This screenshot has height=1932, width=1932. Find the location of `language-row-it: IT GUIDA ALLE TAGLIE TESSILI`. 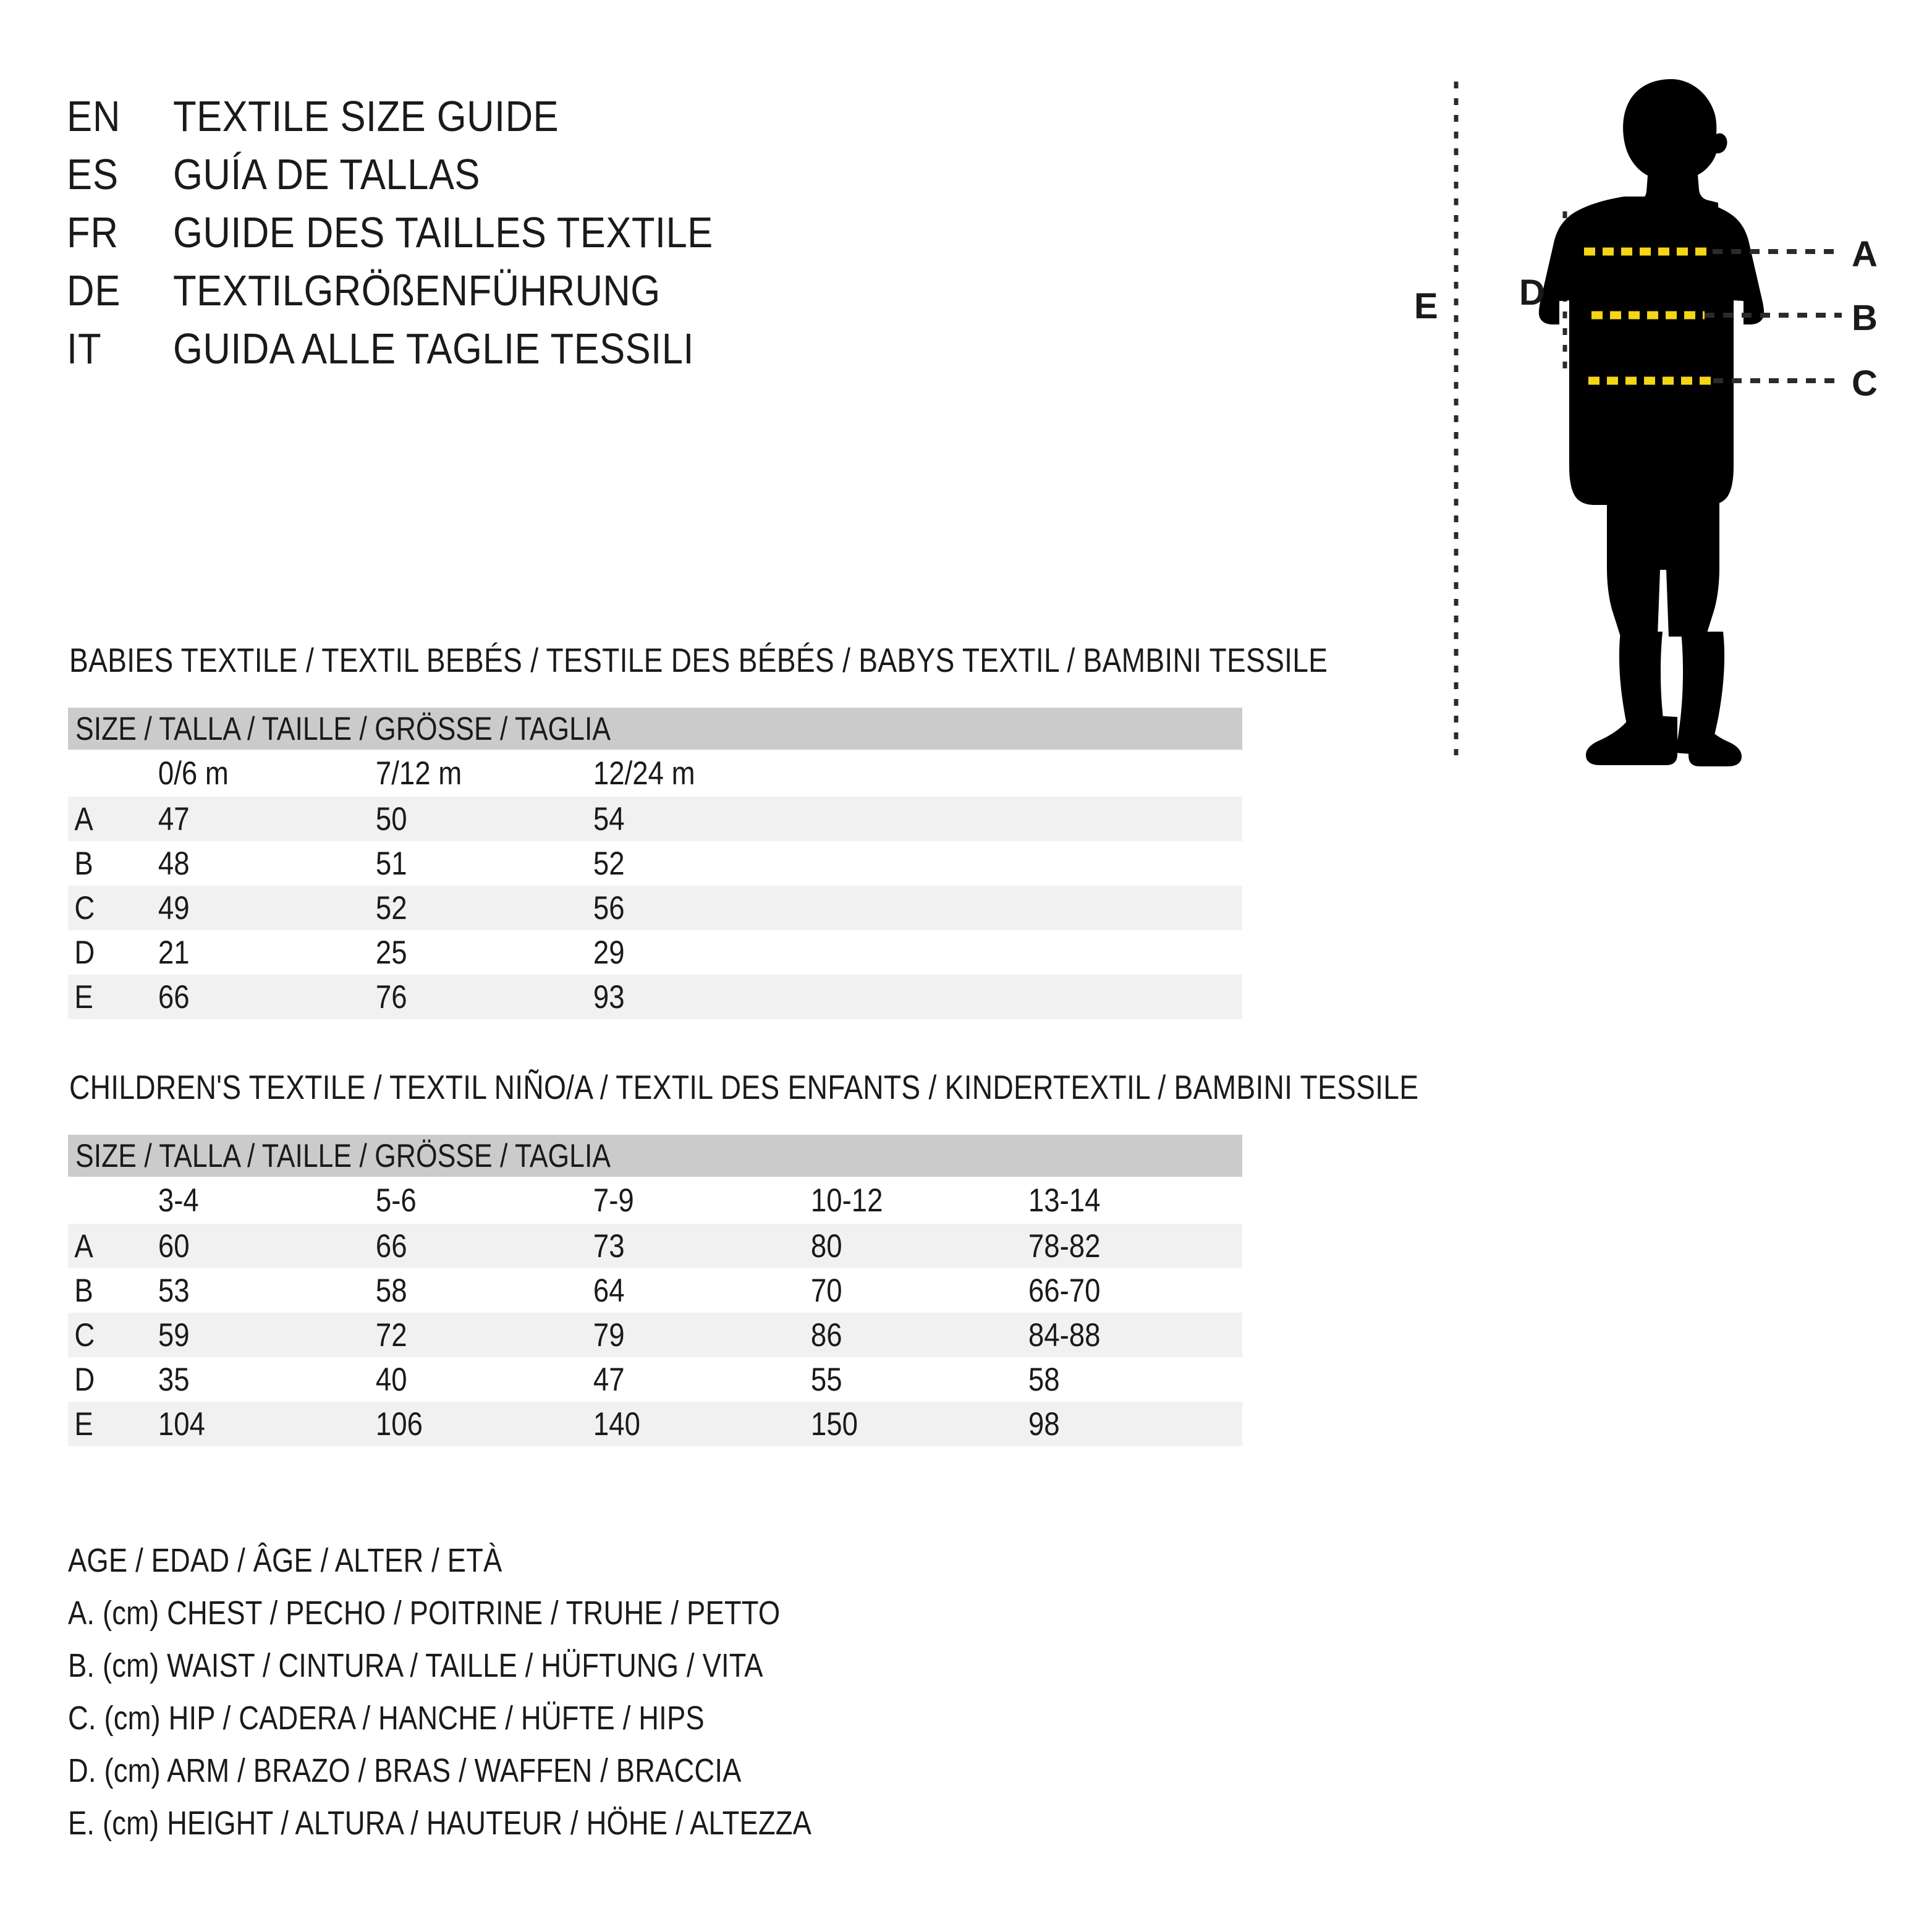

language-row-it: IT GUIDA ALLE TAGLIE TESSILI is located at coordinates (592, 353).